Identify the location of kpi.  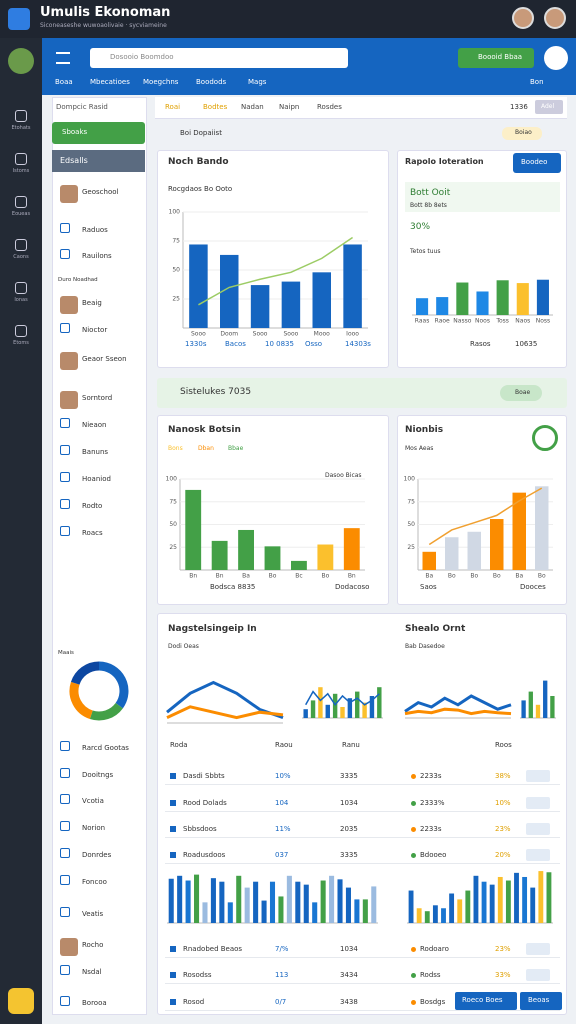
(482, 197).